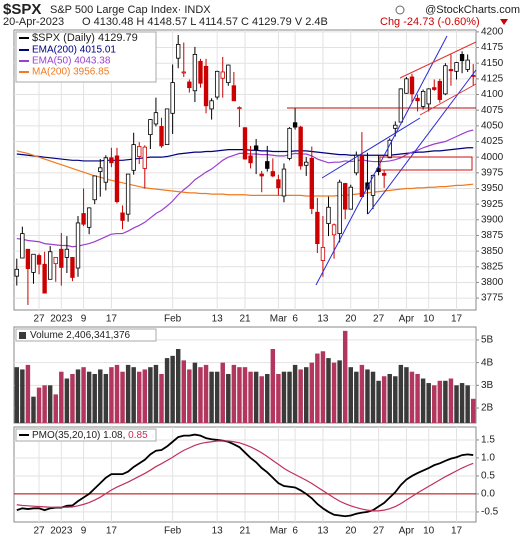 The width and height of the screenshot is (525, 542). Describe the element at coordinates (487, 408) in the screenshot. I see `y-tick-label: 2B` at that location.